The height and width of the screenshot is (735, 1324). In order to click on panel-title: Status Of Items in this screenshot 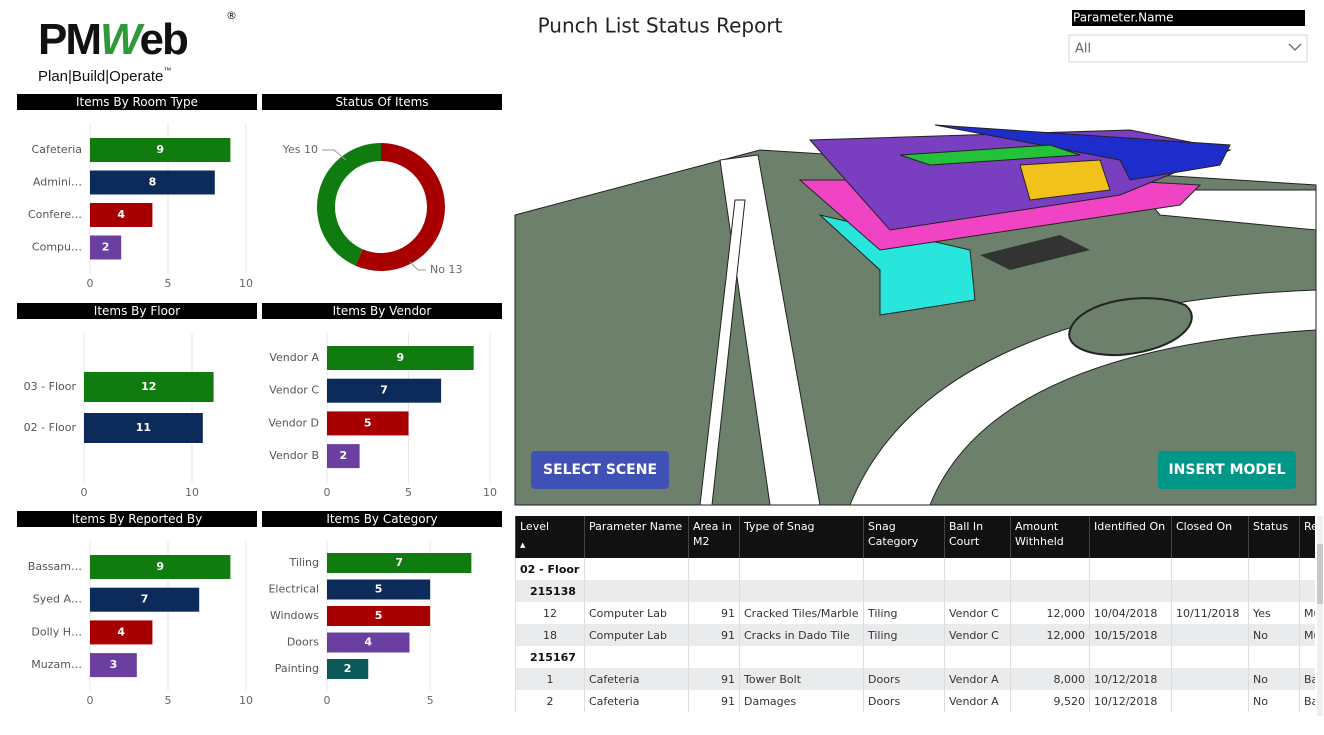, I will do `click(381, 102)`.